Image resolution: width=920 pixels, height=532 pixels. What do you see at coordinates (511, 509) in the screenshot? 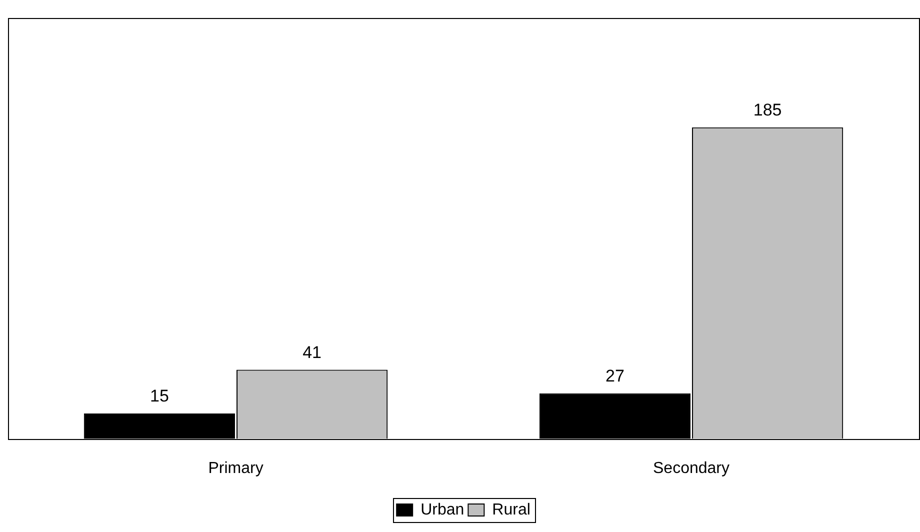
I see `legend-label: Rural` at bounding box center [511, 509].